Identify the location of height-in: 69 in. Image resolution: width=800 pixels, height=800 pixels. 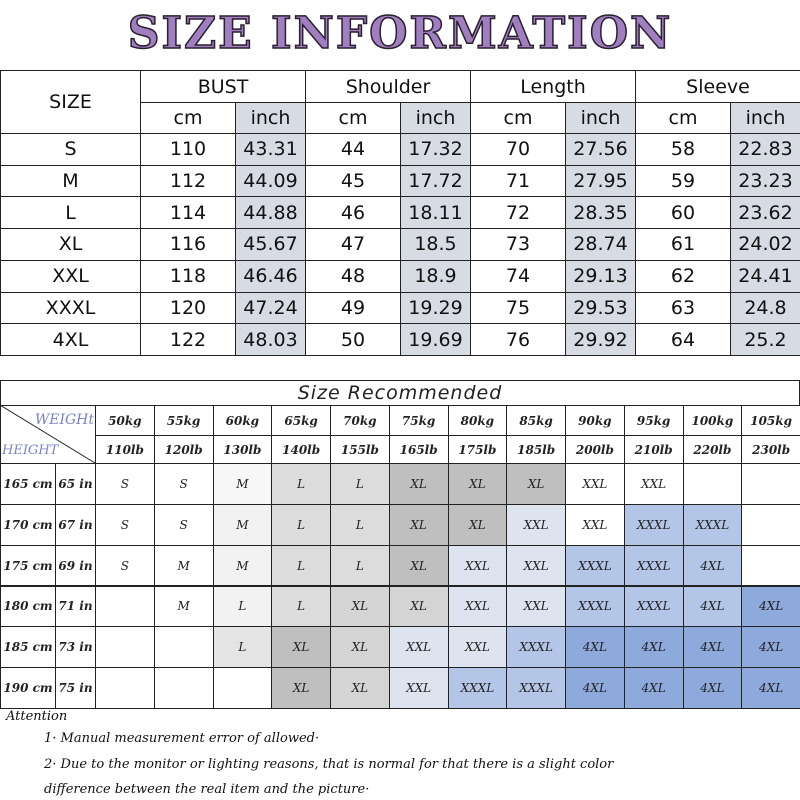
(75, 565).